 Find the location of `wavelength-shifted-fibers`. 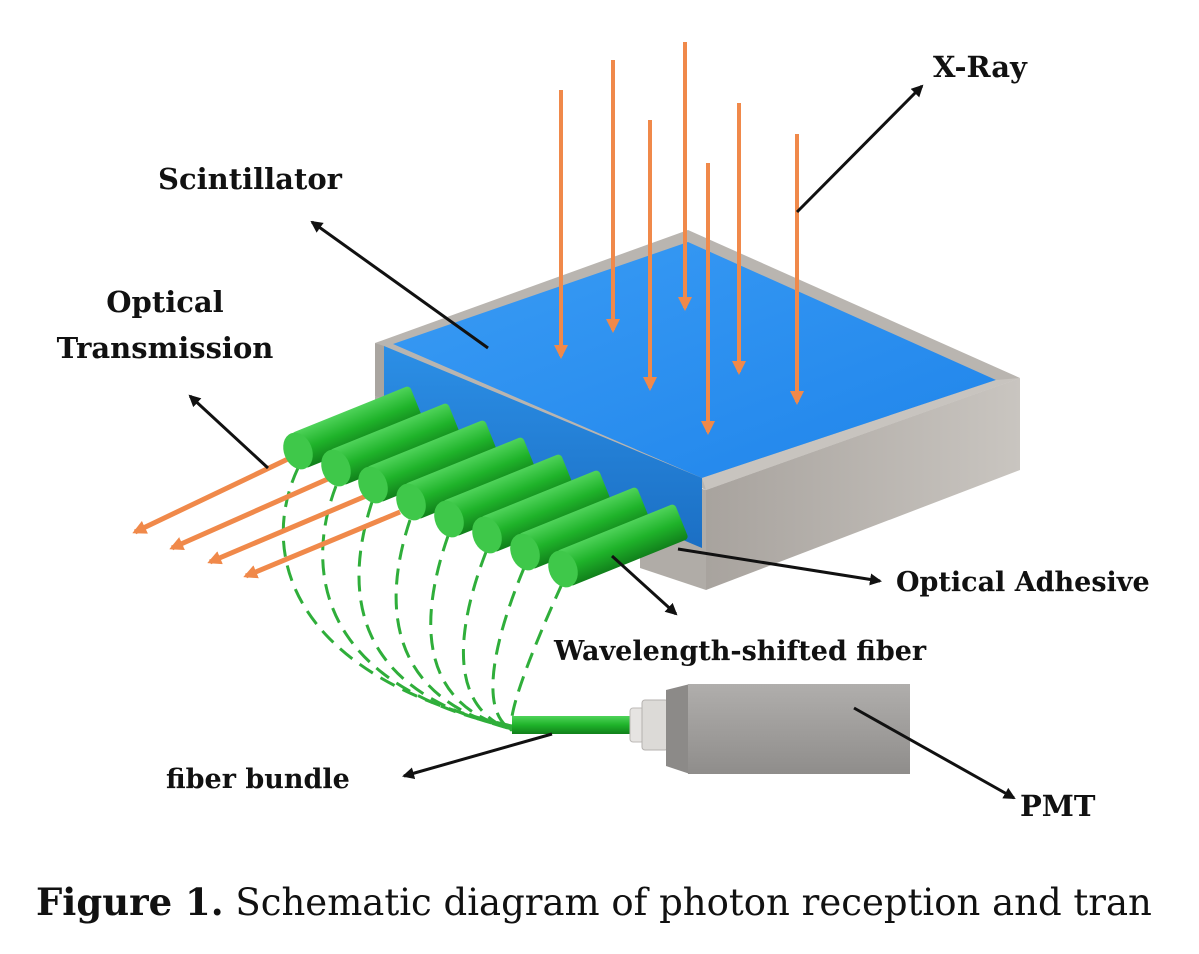

wavelength-shifted-fibers is located at coordinates (485, 487).